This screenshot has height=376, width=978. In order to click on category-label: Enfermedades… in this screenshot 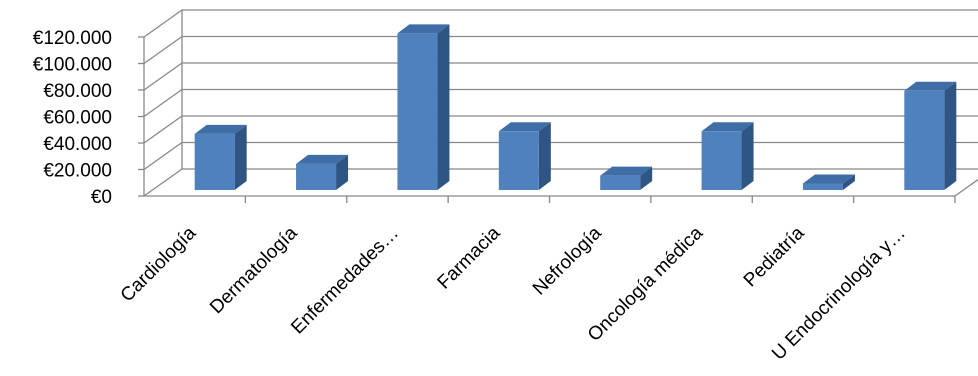, I will do `click(345, 281)`.